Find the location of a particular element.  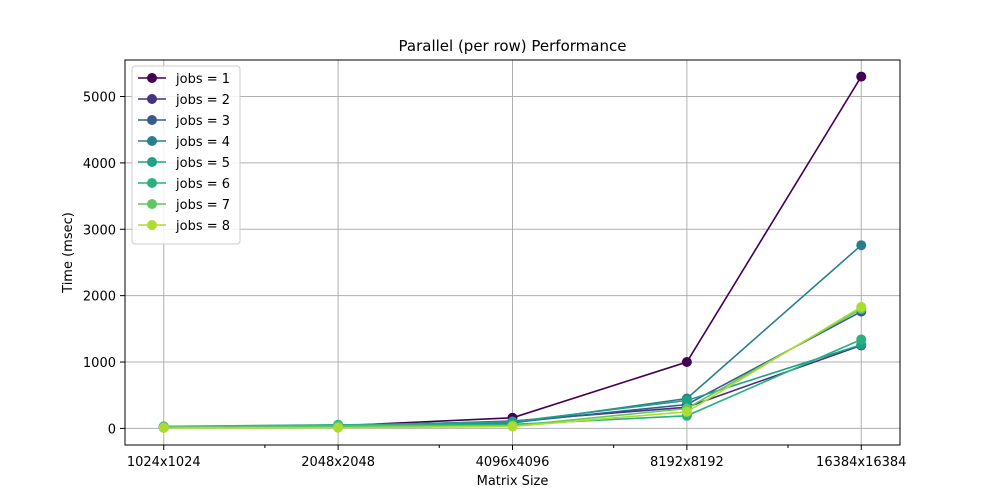

legend-label: jobs = 8 is located at coordinates (202, 226).